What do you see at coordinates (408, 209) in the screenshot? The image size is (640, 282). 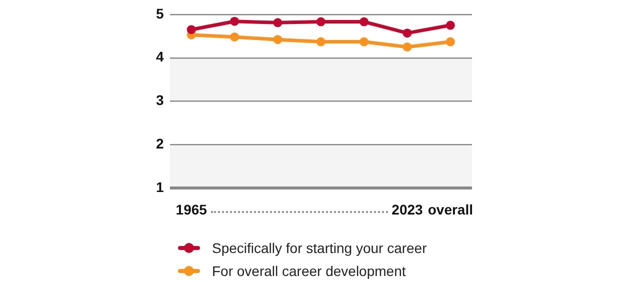 I see `x-tick-label: 2023` at bounding box center [408, 209].